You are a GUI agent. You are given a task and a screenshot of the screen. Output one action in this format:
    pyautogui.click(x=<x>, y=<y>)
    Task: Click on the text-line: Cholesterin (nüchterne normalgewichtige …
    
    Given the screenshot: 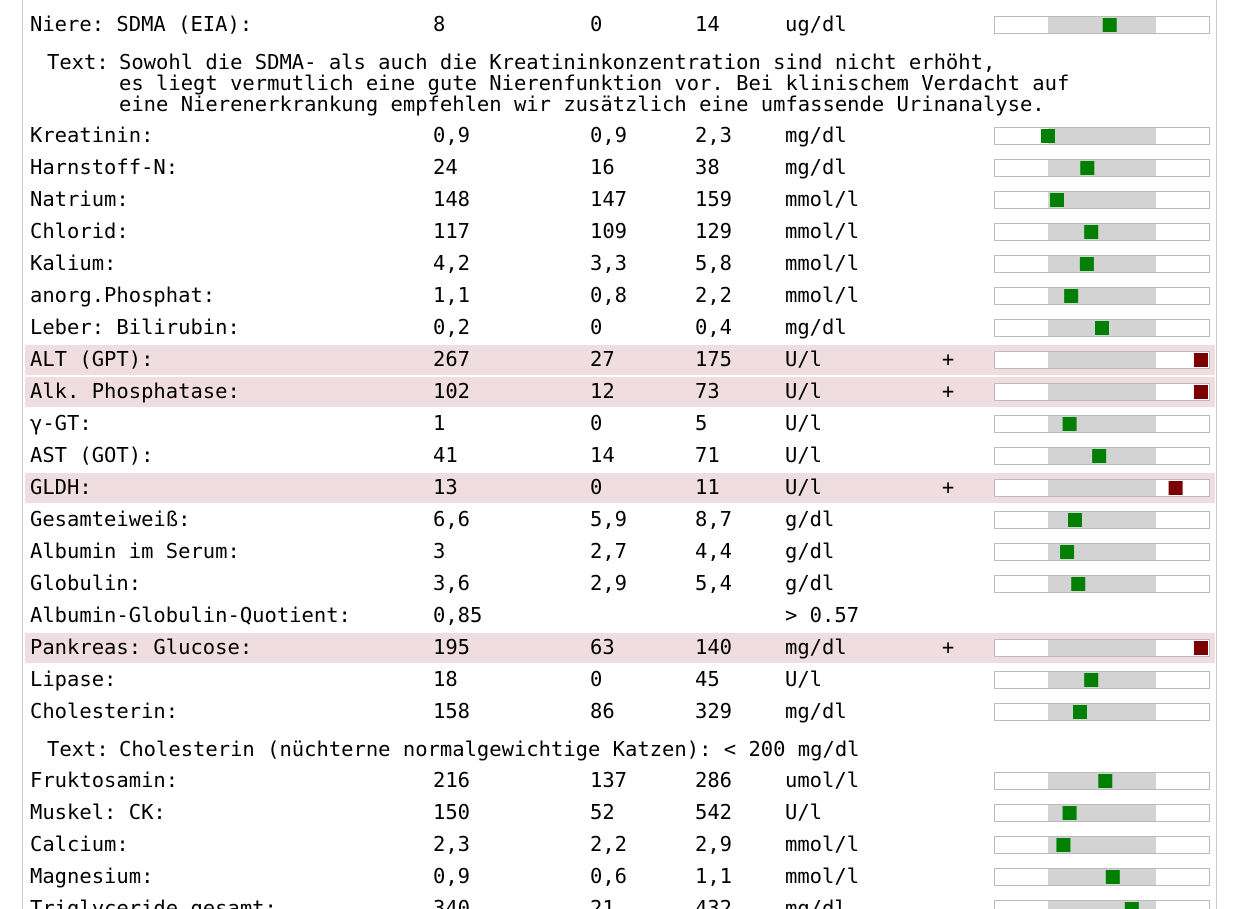 What is the action you would take?
    pyautogui.click(x=489, y=749)
    